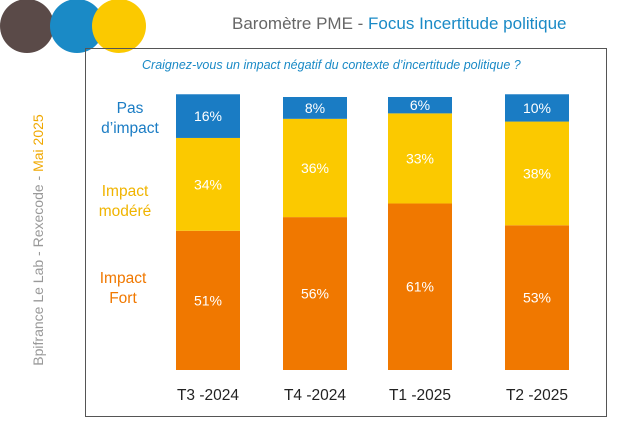  I want to click on logo-circles, so click(73, 26).